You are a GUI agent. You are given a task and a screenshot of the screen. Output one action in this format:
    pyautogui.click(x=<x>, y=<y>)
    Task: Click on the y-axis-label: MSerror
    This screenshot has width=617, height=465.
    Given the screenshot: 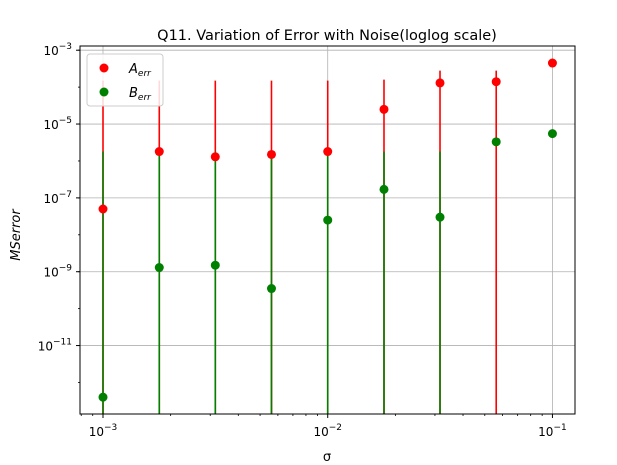 What is the action you would take?
    pyautogui.click(x=16, y=234)
    